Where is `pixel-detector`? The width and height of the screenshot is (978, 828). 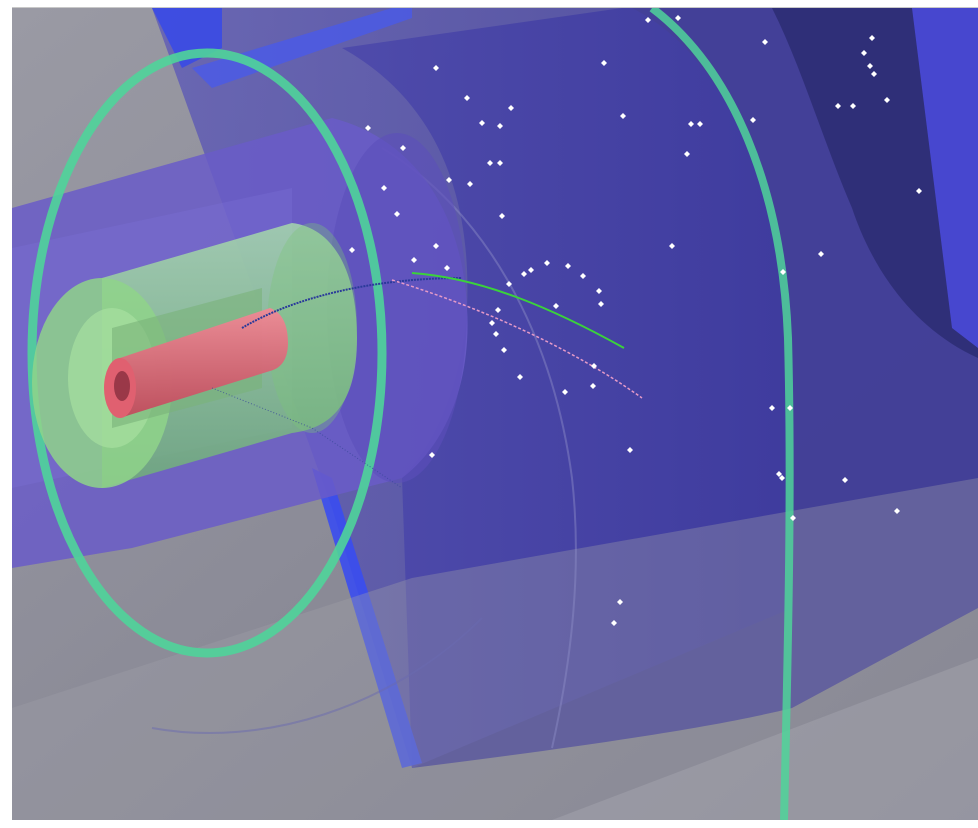
pixel-detector is located at coordinates (204, 363).